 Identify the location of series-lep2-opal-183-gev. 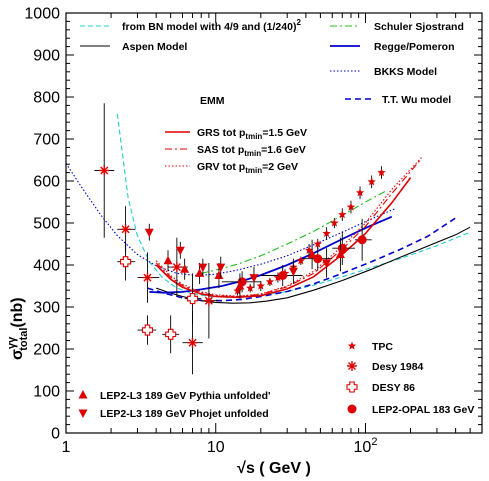
(296, 255).